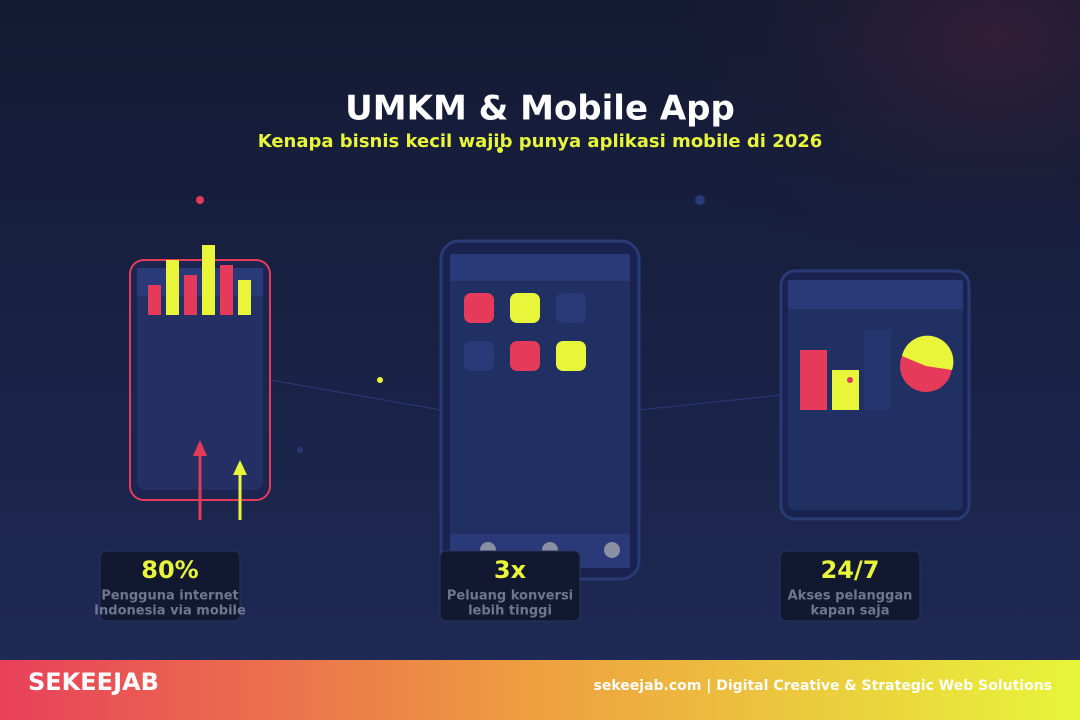  Describe the element at coordinates (93, 682) in the screenshot. I see `footer-brand: SEKEEJAB` at that location.